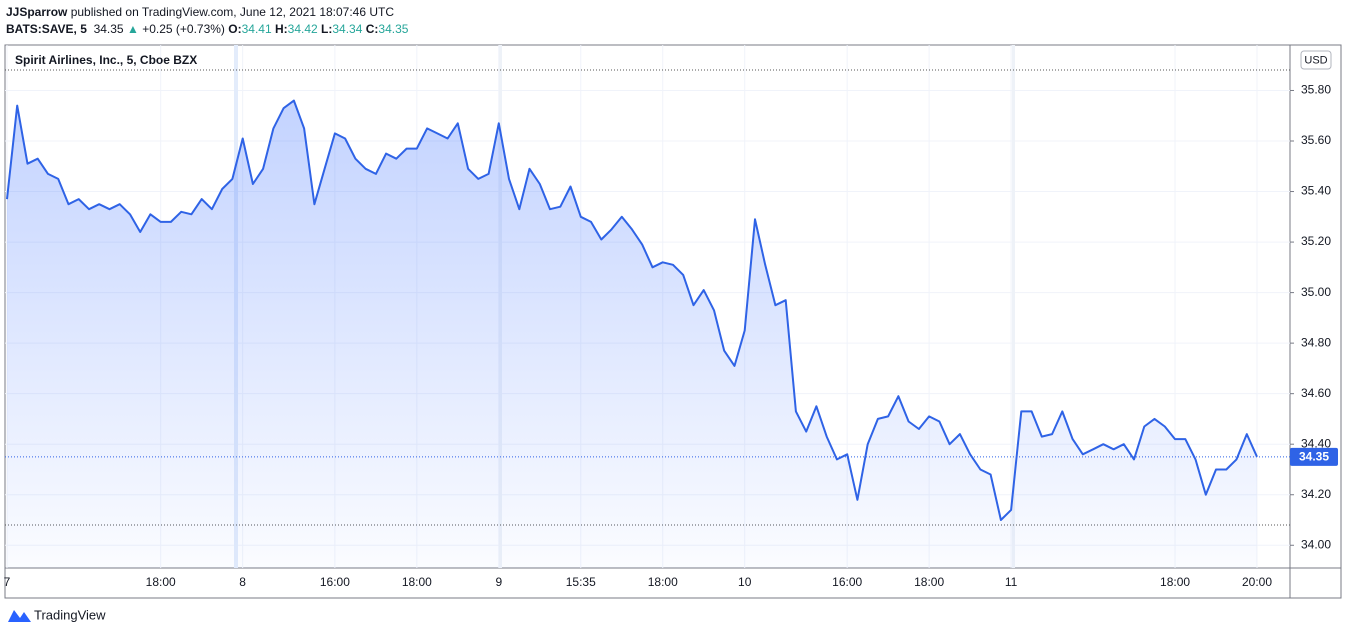 This screenshot has width=1348, height=634. What do you see at coordinates (1316, 443) in the screenshot?
I see `y-tick-label: 34.40` at bounding box center [1316, 443].